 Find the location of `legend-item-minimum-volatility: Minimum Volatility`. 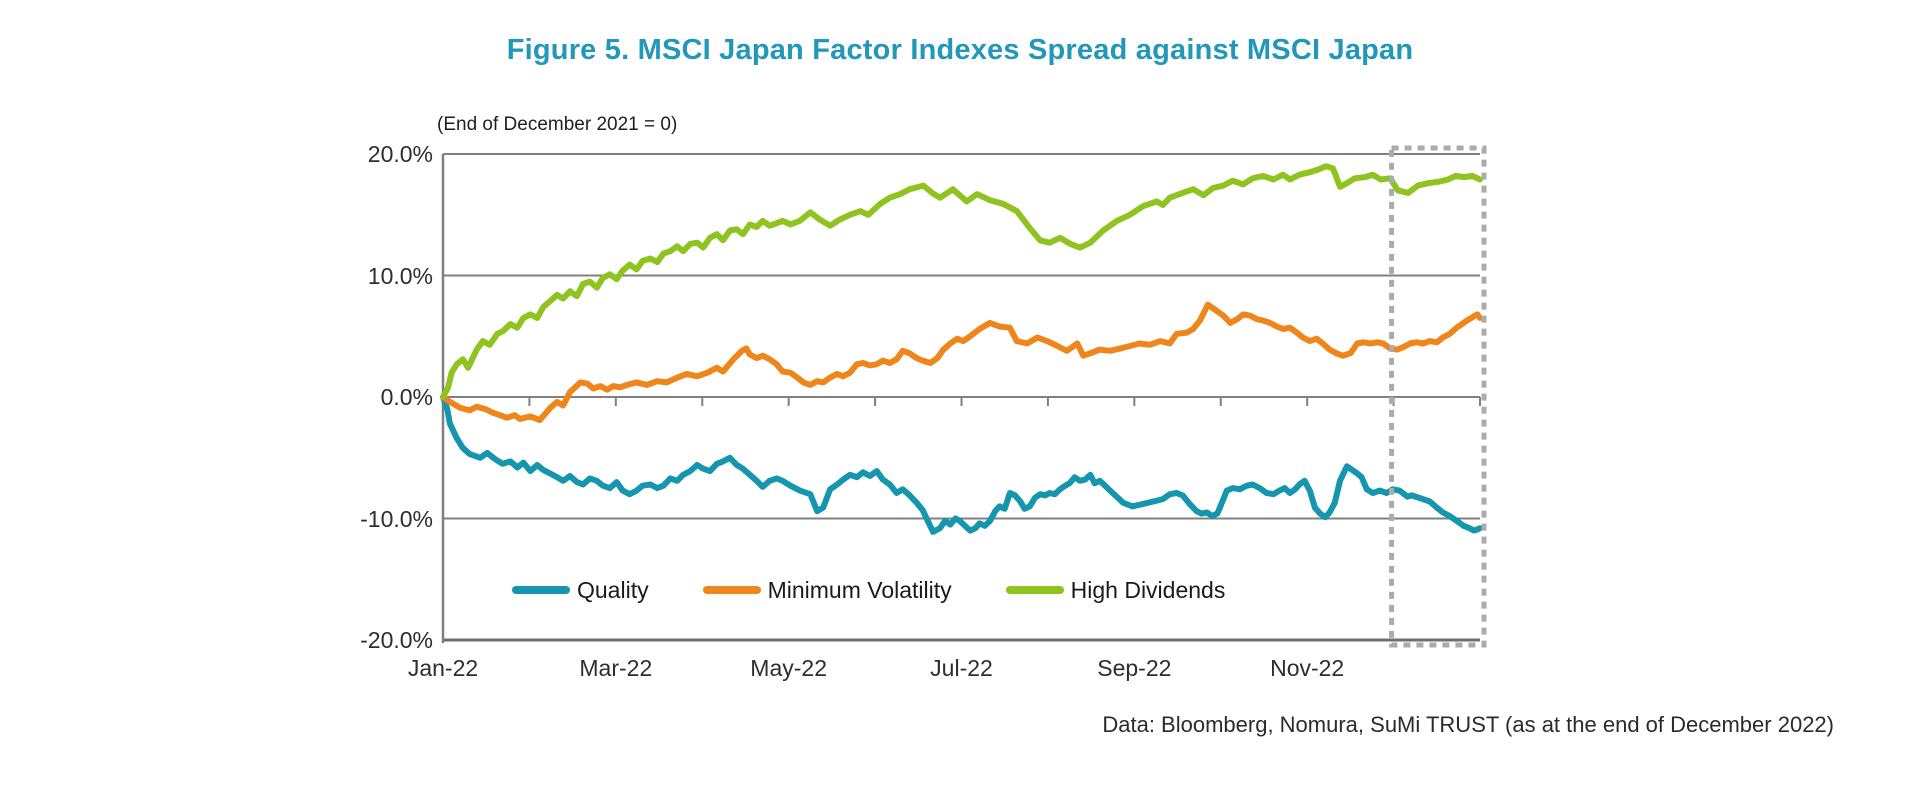

legend-item-minimum-volatility: Minimum Volatility is located at coordinates (827, 590).